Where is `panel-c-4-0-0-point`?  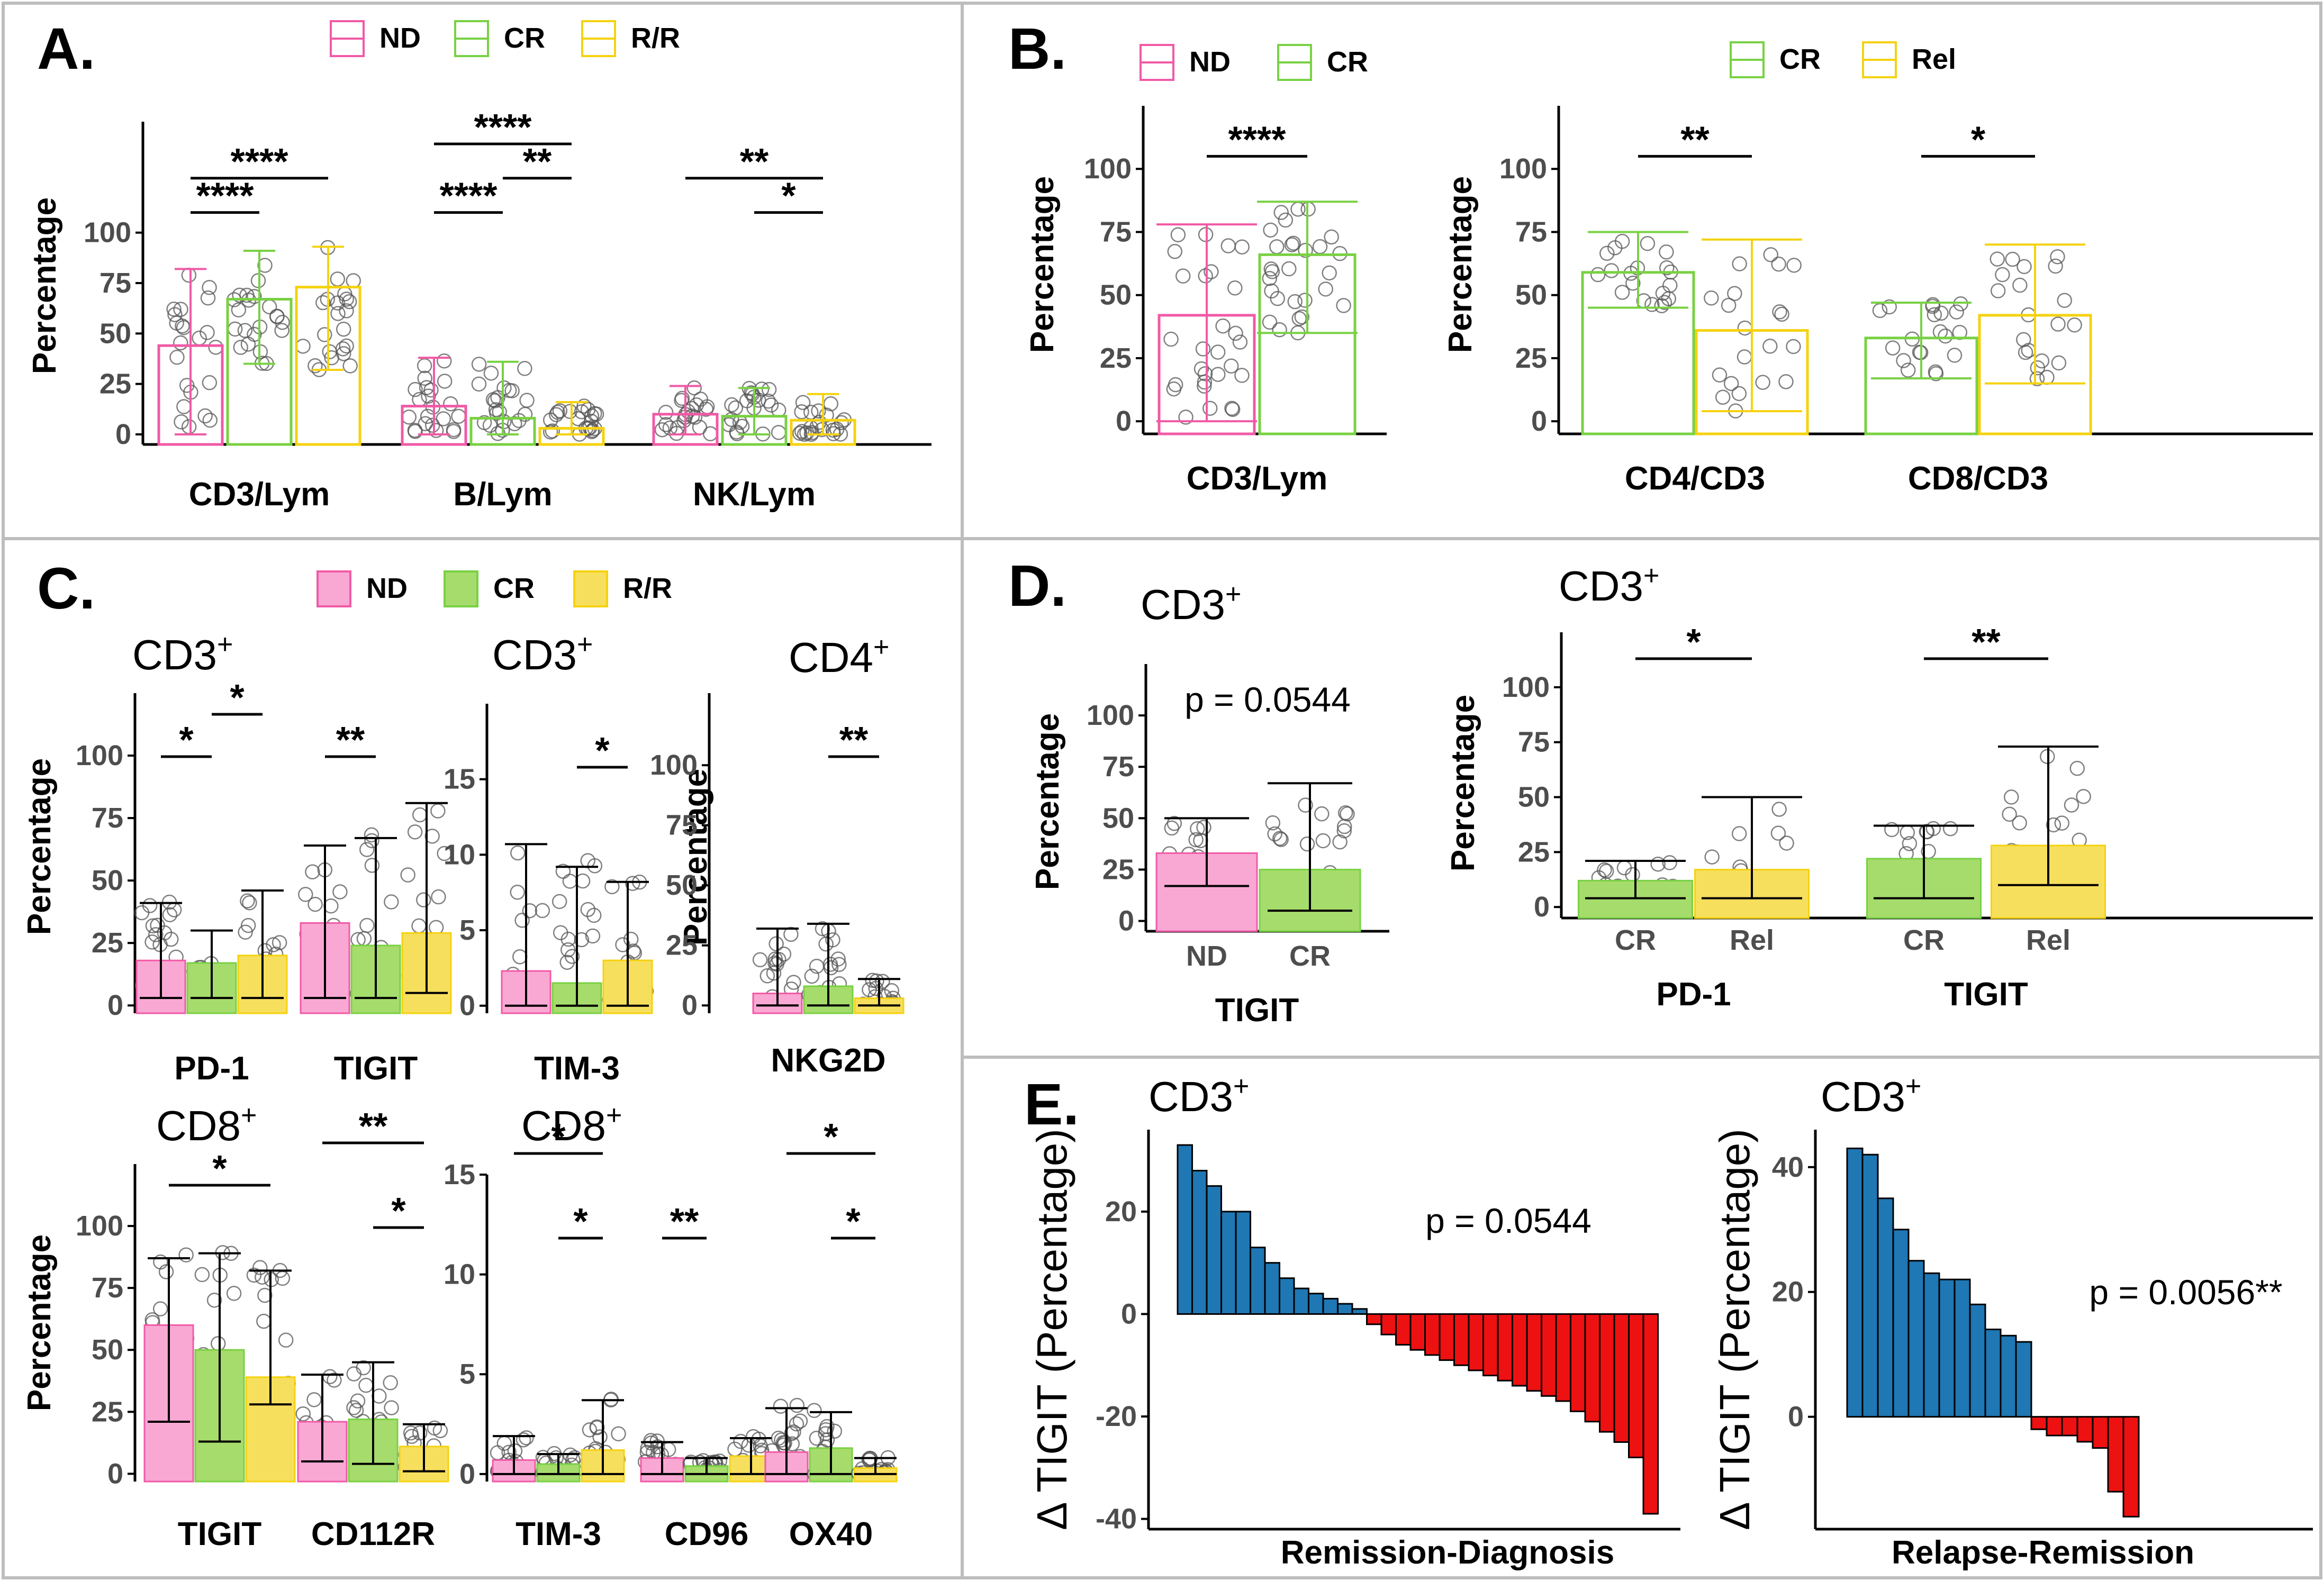 panel-c-4-0-0-point is located at coordinates (509, 1452).